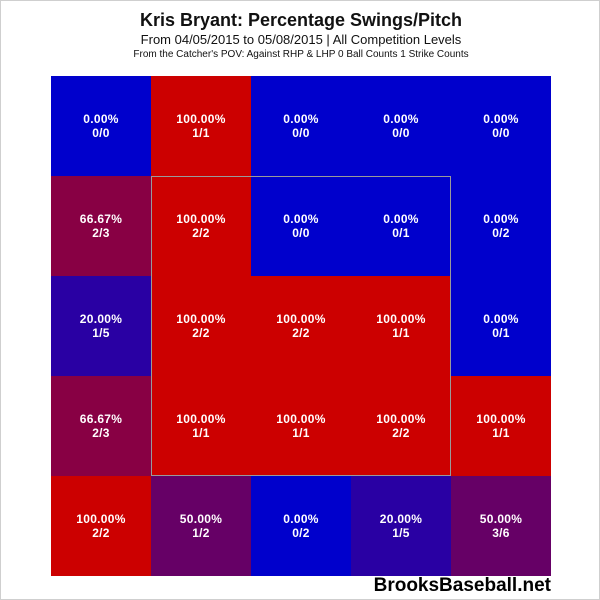 The image size is (600, 600). I want to click on cell-count: 1/2, so click(201, 533).